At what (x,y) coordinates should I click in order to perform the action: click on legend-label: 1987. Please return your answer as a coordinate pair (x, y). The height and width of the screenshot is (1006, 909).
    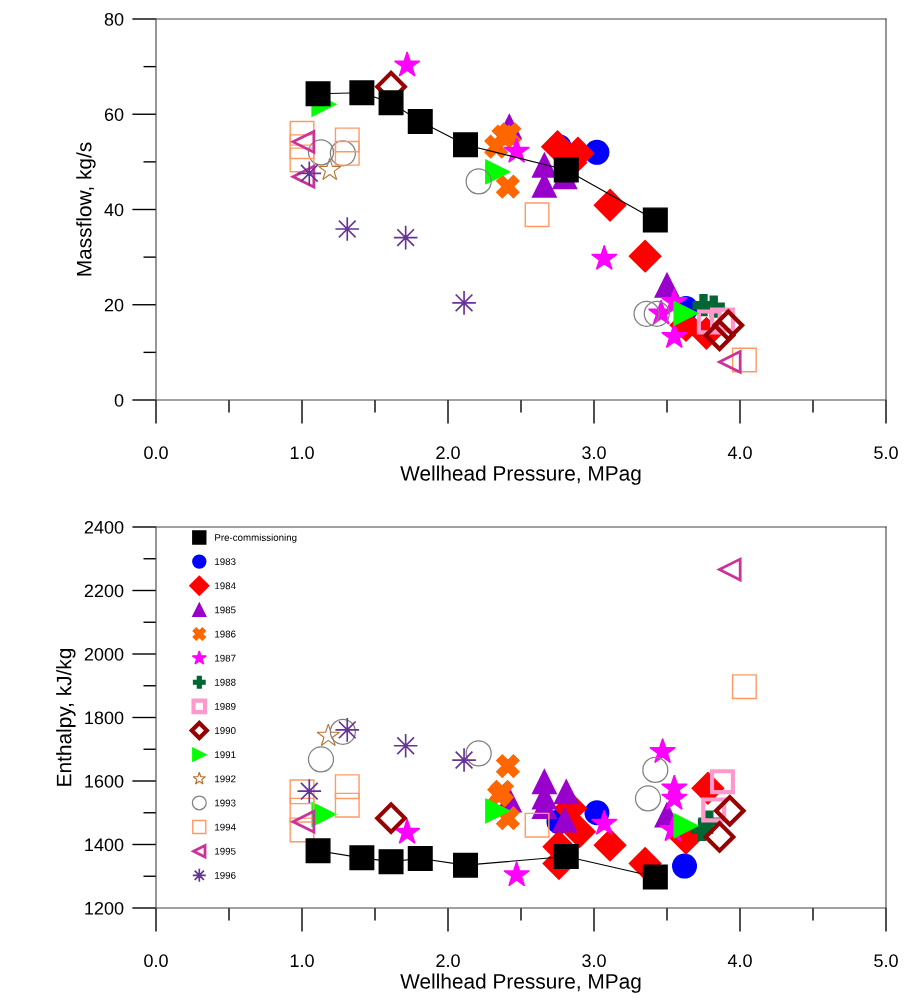
    Looking at the image, I should click on (225, 658).